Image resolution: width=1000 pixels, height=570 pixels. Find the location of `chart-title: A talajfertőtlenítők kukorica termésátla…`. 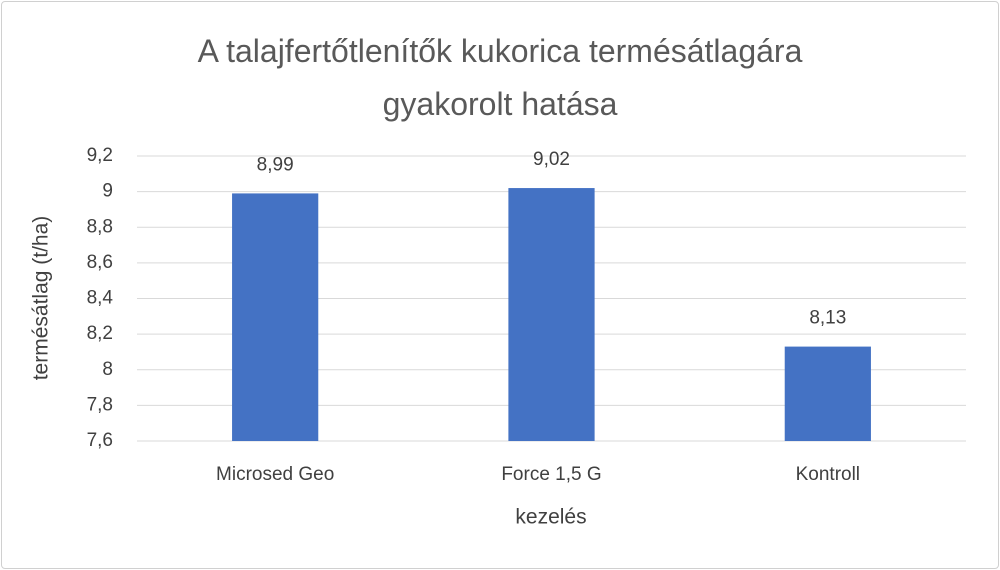

chart-title: A talajfertőtlenítők kukorica termésátla… is located at coordinates (500, 77).